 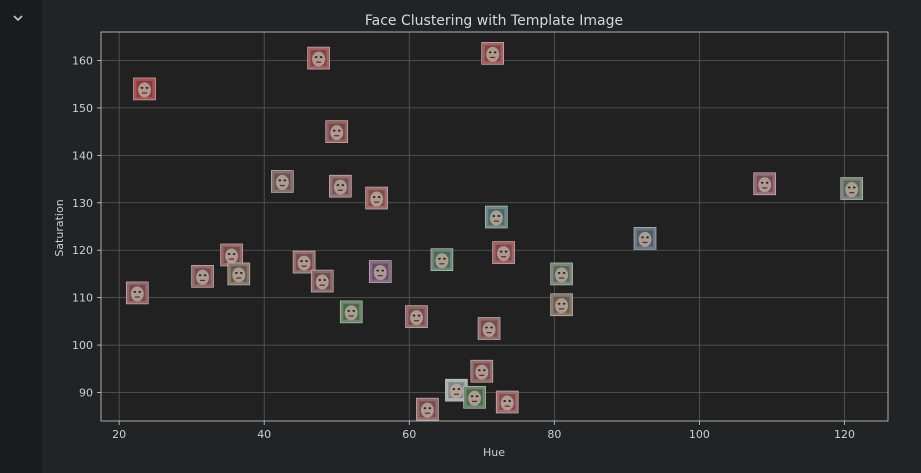 What do you see at coordinates (844, 434) in the screenshot?
I see `x-tick-label: 120` at bounding box center [844, 434].